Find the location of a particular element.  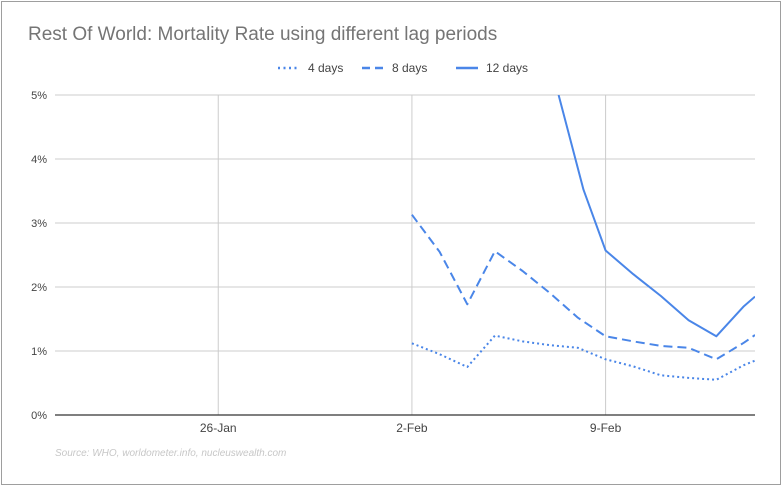

x-tick-label: 2-Feb is located at coordinates (412, 428).